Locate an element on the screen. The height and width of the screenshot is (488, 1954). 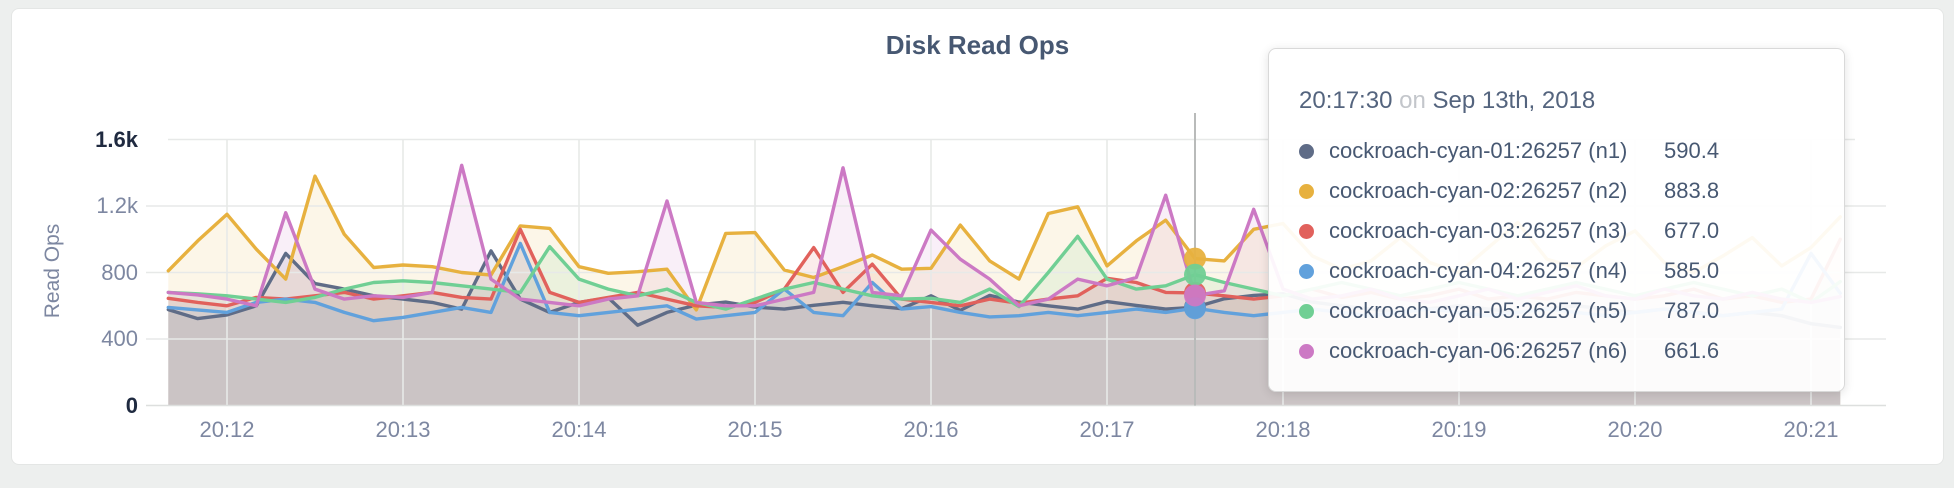
tooltip-row-value: 677.0 is located at coordinates (1692, 230).